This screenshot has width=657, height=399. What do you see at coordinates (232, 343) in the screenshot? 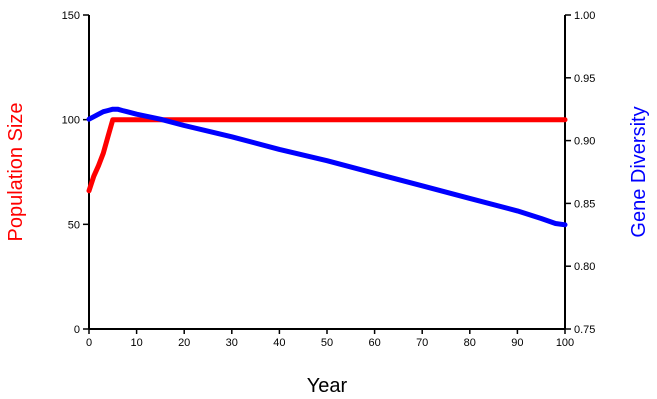
I see `x-tick-label: 30` at bounding box center [232, 343].